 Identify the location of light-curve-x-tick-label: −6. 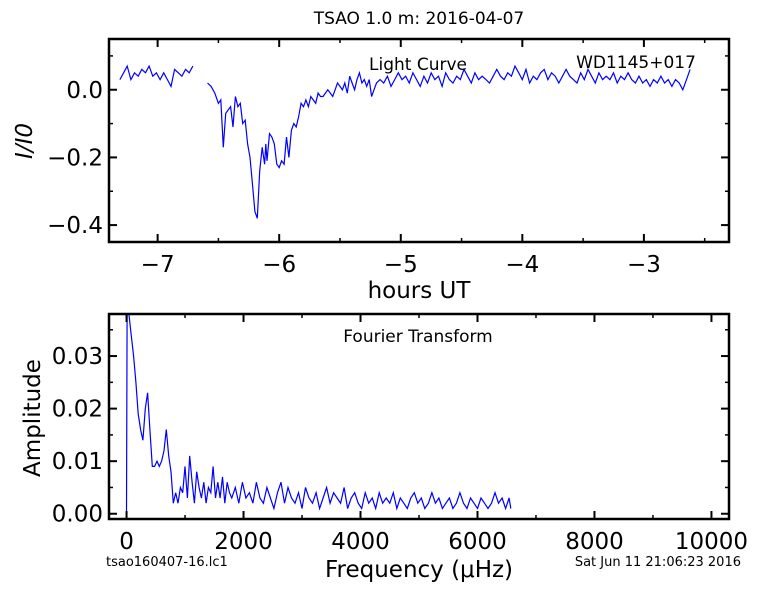
(279, 265).